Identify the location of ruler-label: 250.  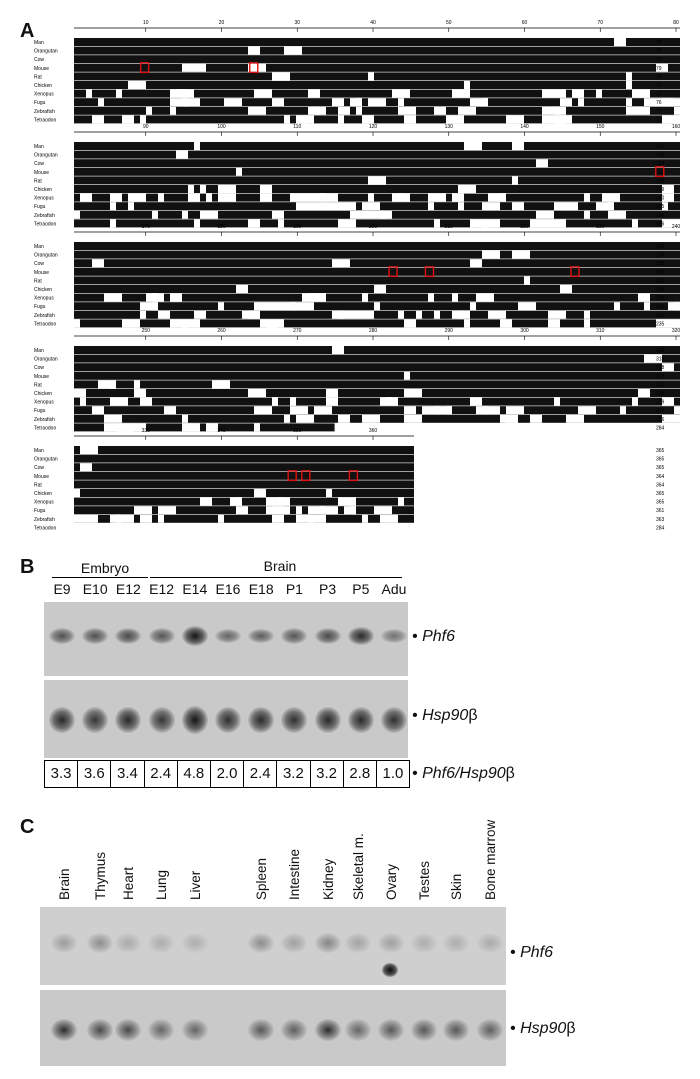
(146, 331).